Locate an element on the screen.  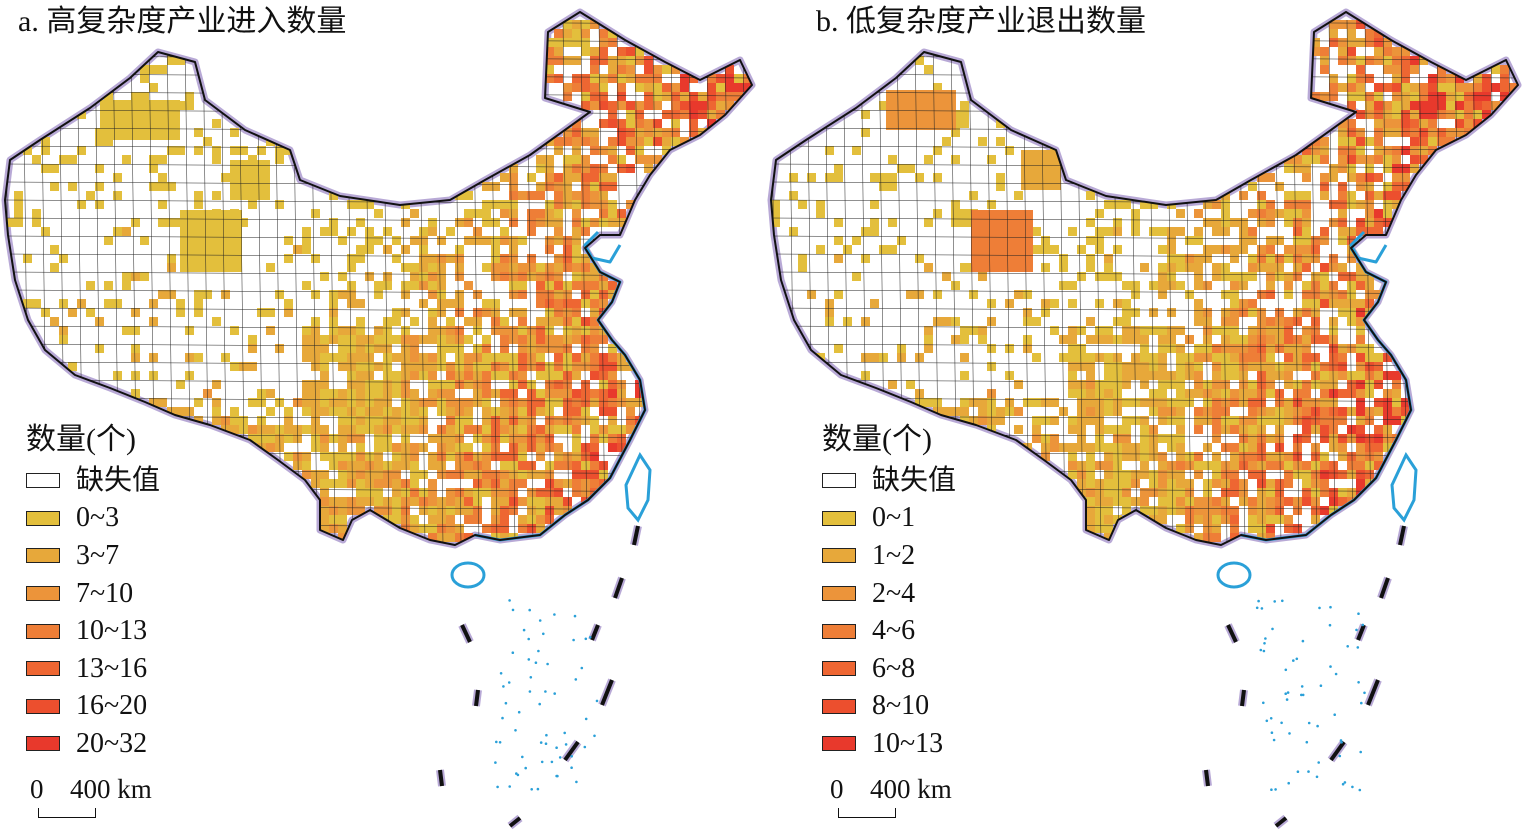
legend-item-class: 10~13 is located at coordinates (93, 631).